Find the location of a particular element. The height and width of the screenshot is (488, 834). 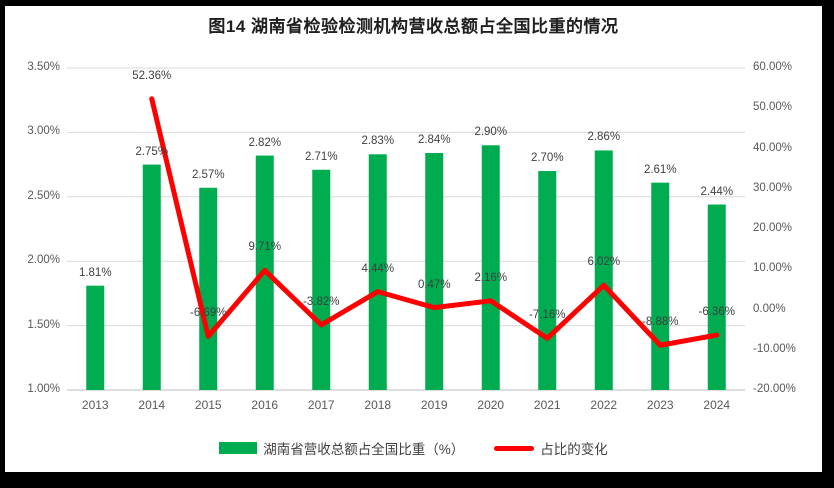

right-axis-tick: 20.00% is located at coordinates (773, 228).